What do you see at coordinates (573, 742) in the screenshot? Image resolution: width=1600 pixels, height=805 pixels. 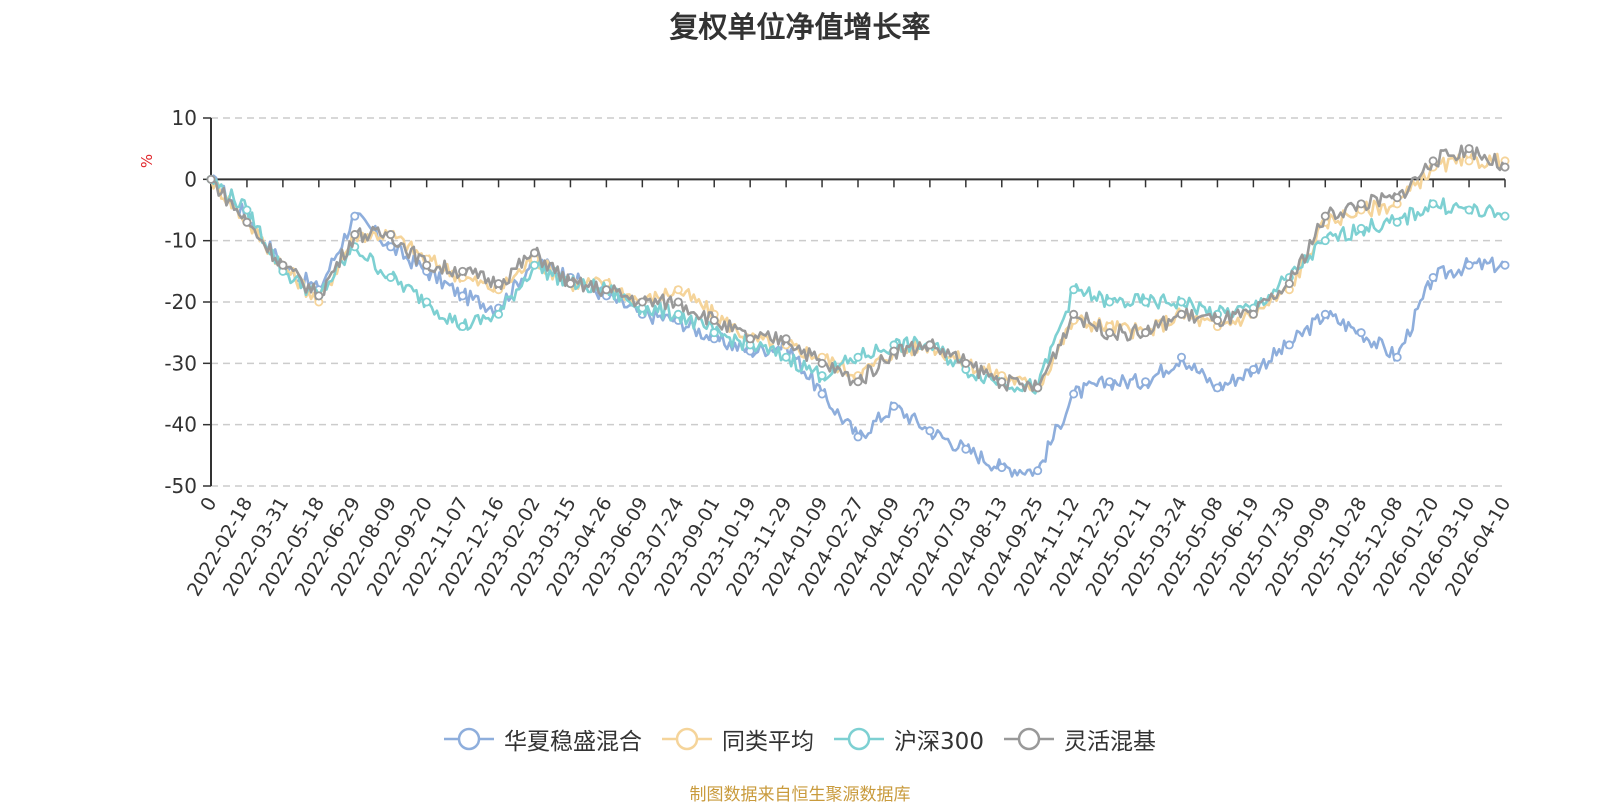 I see `legend-label: 华夏稳盛混合` at bounding box center [573, 742].